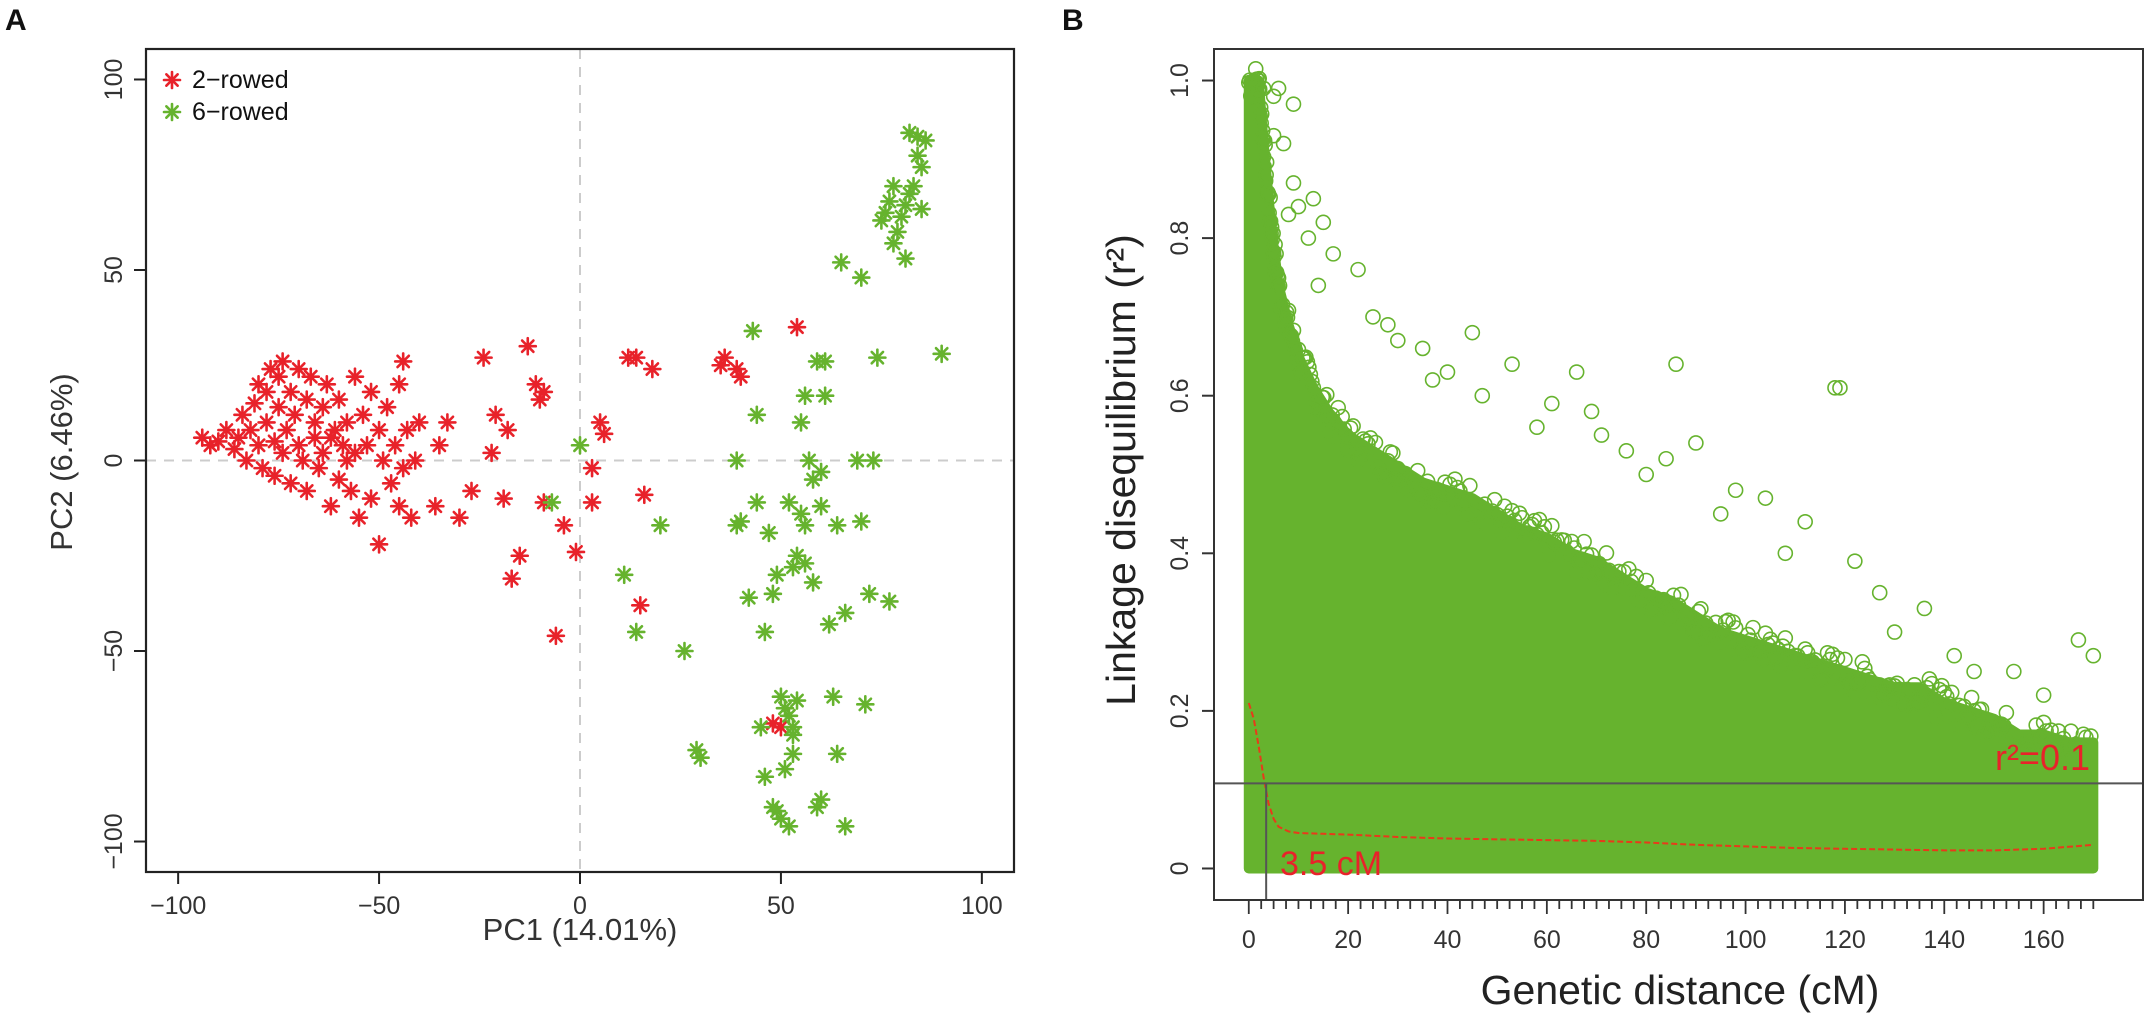  Describe the element at coordinates (379, 906) in the screenshot. I see `x-tick-label: −50` at that location.